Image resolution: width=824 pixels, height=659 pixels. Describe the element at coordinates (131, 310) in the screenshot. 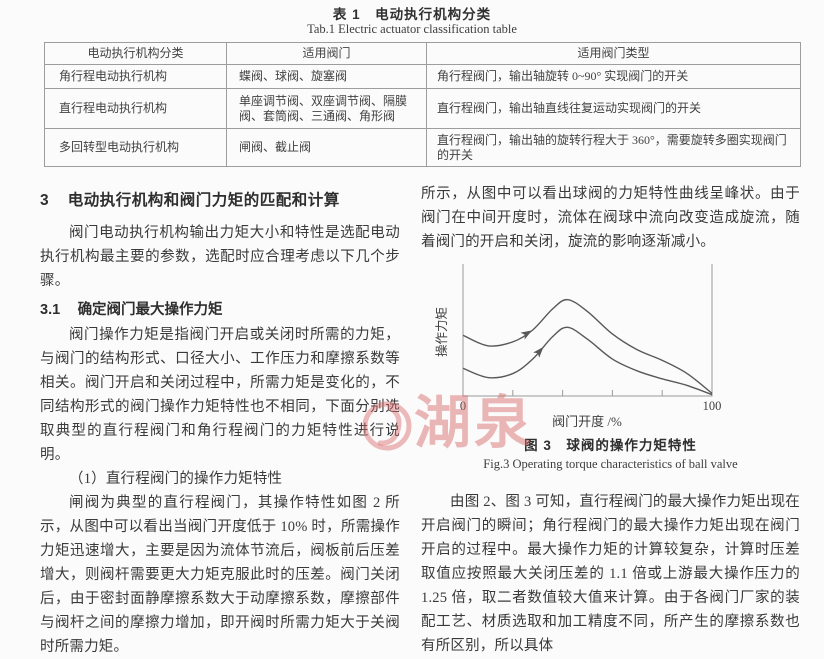

I see `subsection-heading: 3.1 确定阀门最大操作力矩` at that location.